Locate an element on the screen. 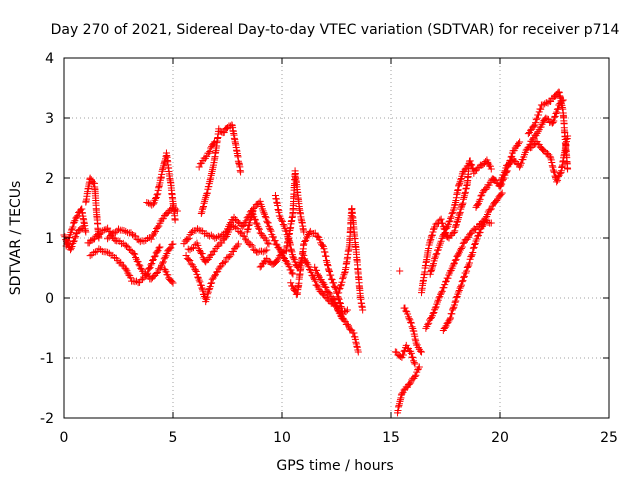  x-tick-label: 0 is located at coordinates (64, 438).